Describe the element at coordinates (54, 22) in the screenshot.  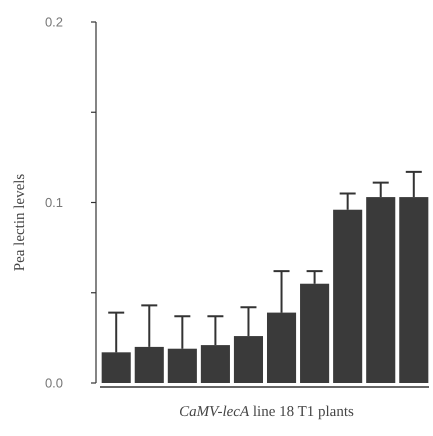
I see `y-tick-label: 0.2` at that location.